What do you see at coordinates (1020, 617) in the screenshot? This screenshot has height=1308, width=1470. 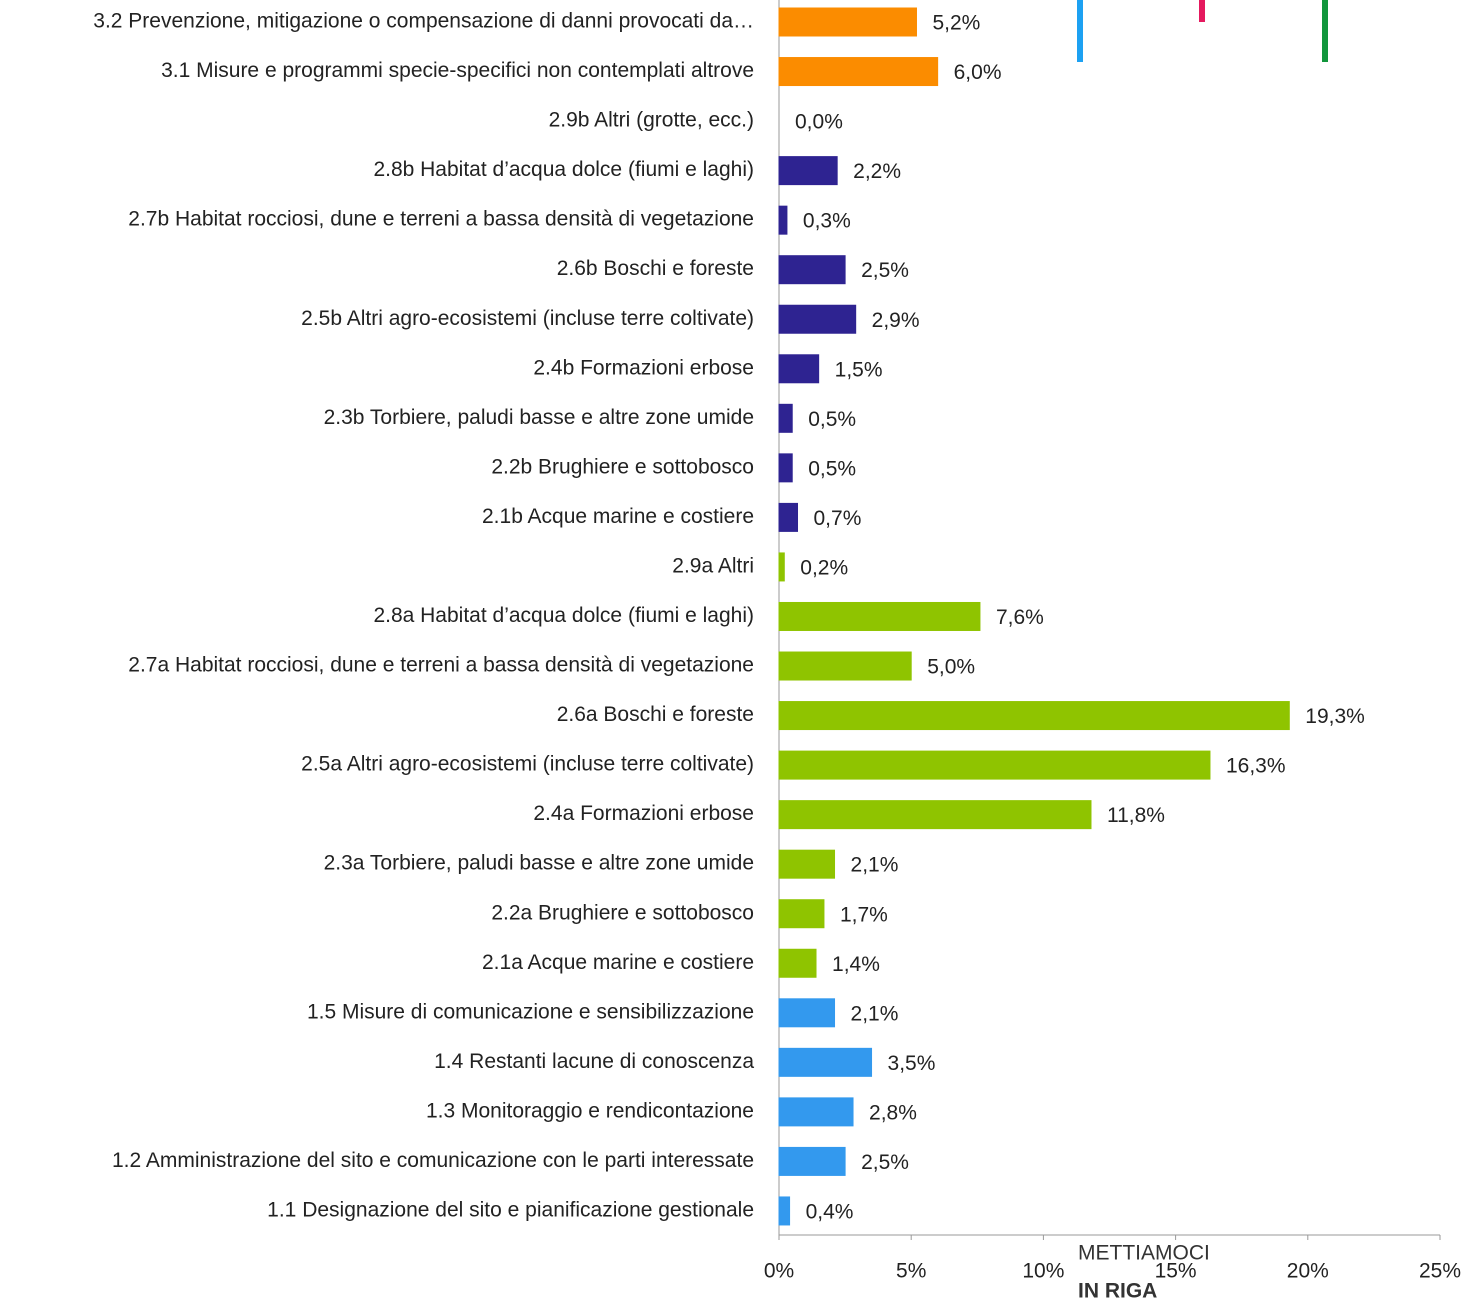 I see `value-label: 7,6%` at bounding box center [1020, 617].